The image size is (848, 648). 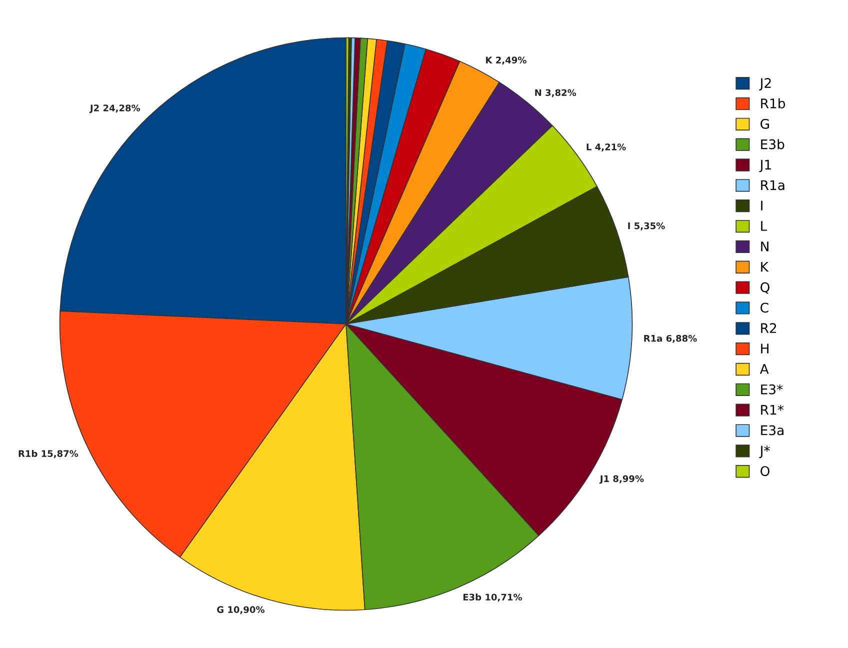 I want to click on data-label: G 10,90%, so click(x=240, y=610).